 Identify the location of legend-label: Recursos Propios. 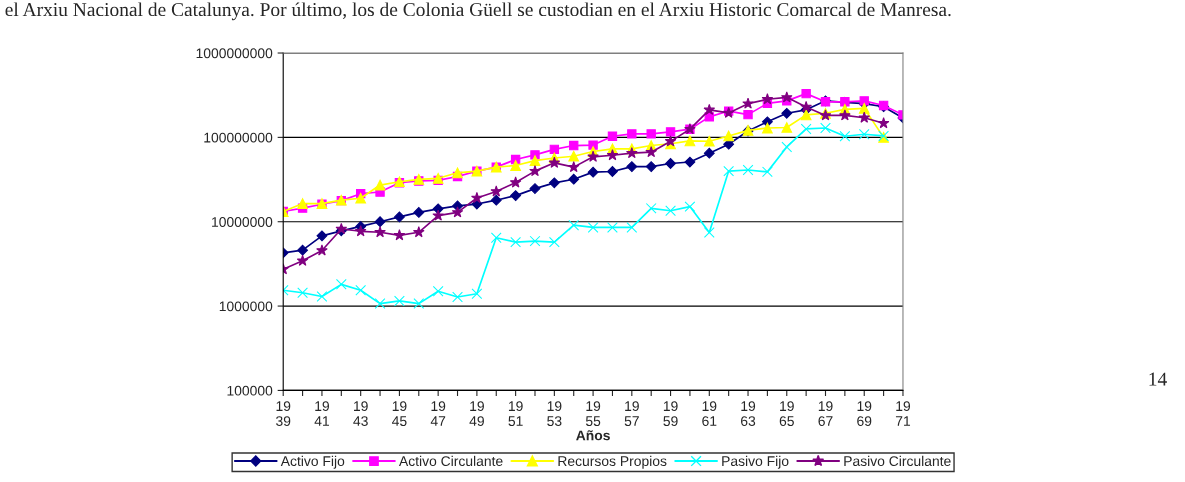
(612, 462).